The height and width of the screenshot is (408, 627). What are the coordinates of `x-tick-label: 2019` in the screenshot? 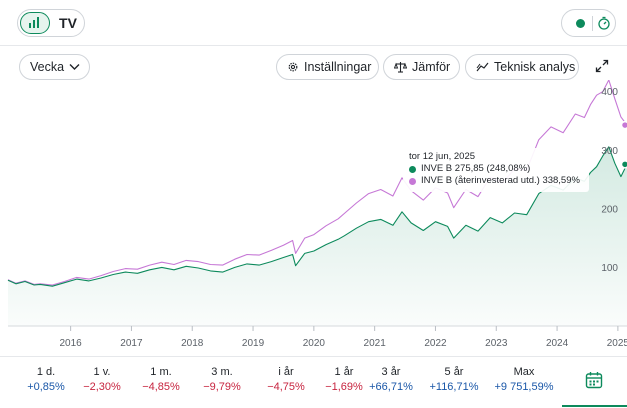 It's located at (253, 343).